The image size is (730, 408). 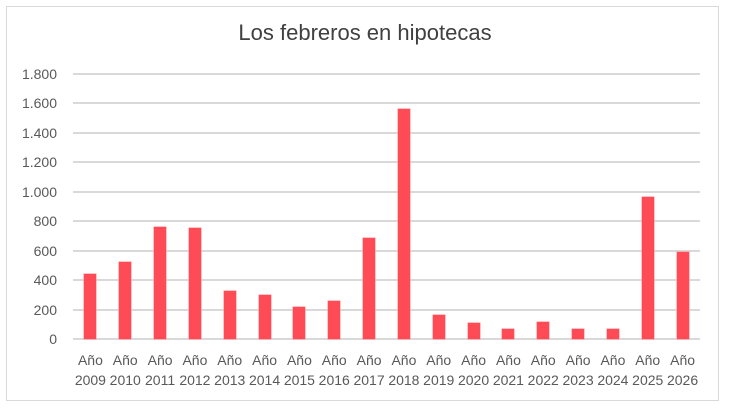 I want to click on bar-2012, so click(x=194, y=283).